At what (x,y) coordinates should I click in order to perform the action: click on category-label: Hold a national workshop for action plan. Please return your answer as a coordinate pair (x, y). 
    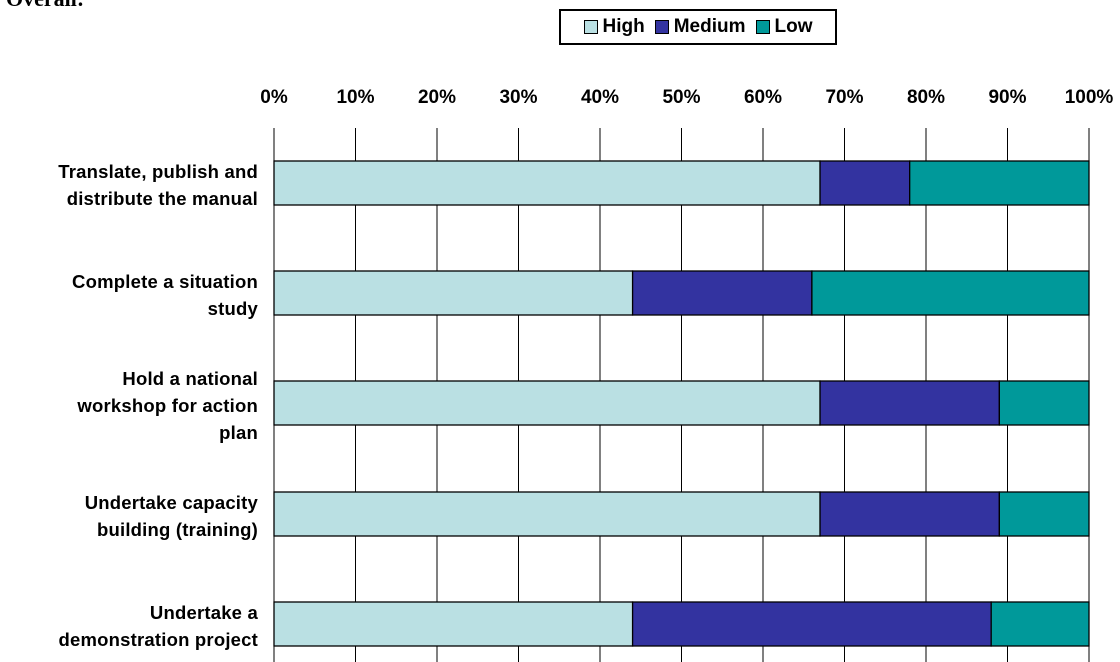
    Looking at the image, I should click on (167, 405).